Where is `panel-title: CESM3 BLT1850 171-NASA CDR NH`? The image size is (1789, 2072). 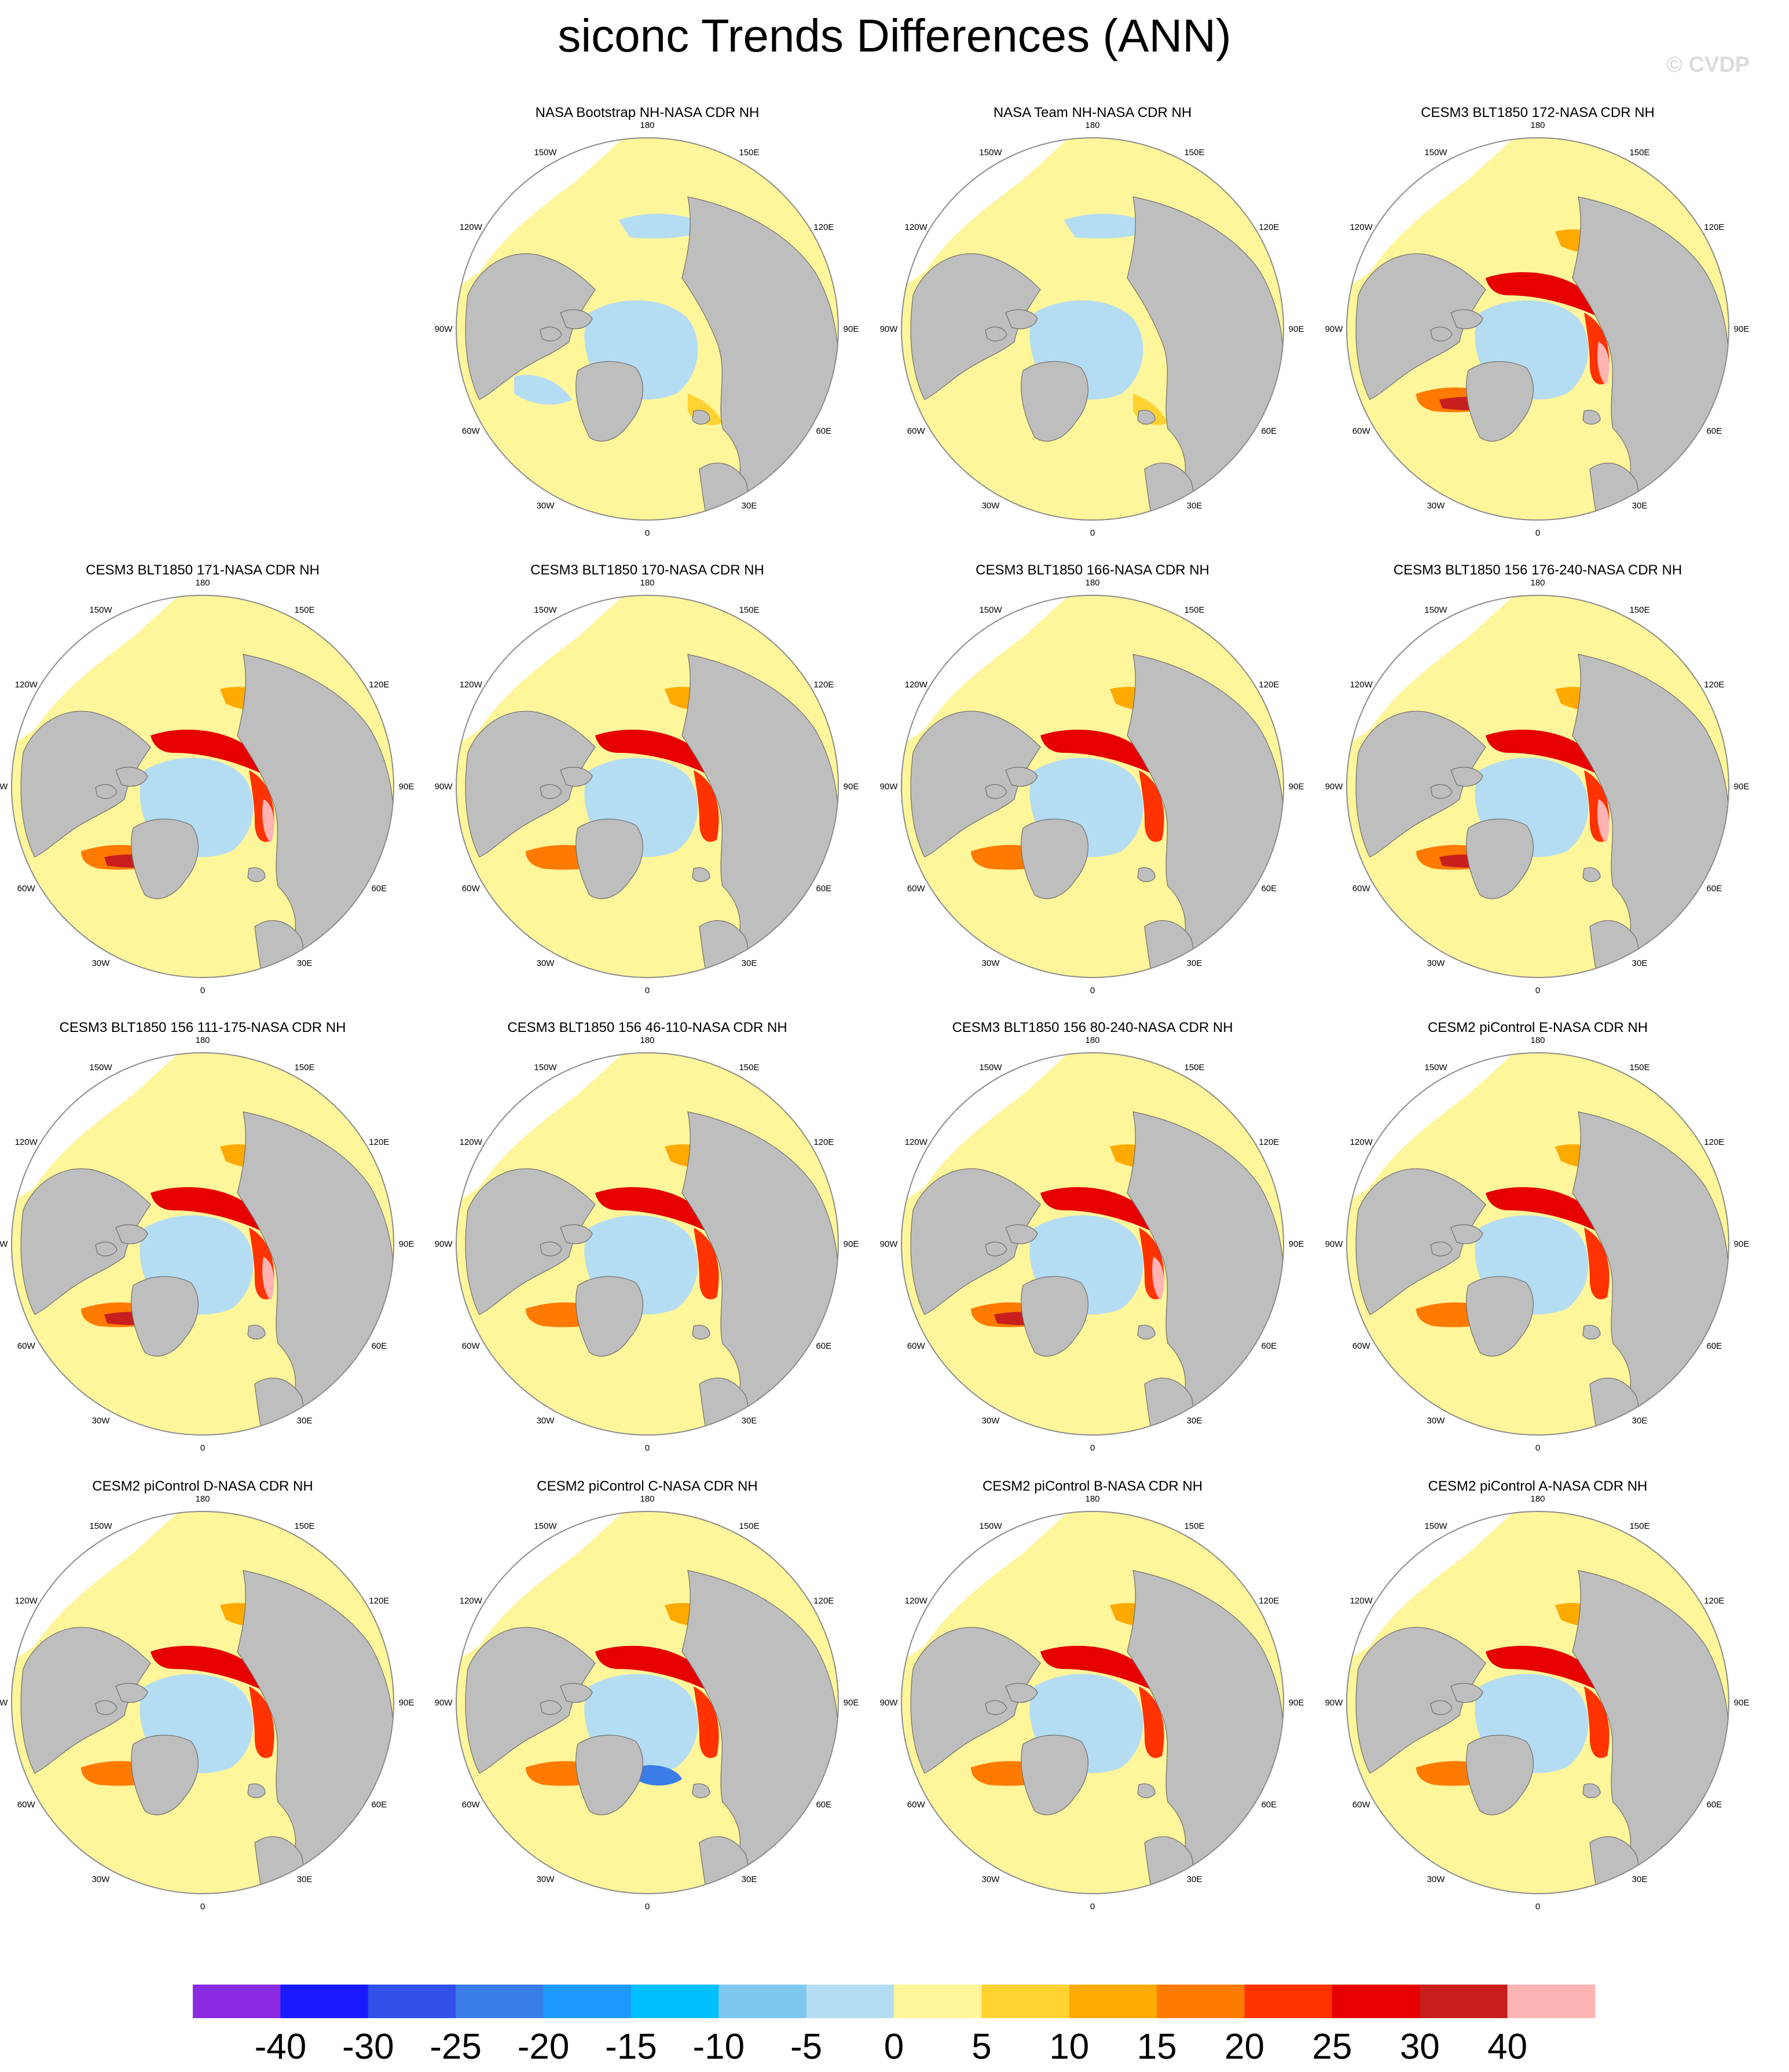 panel-title: CESM3 BLT1850 171-NASA CDR NH is located at coordinates (203, 570).